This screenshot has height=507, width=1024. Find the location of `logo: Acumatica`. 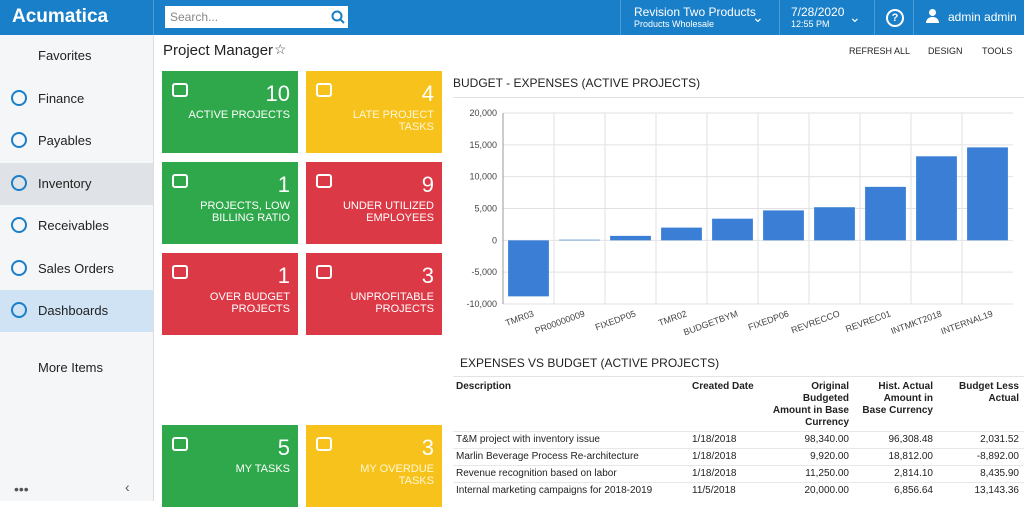

logo: Acumatica is located at coordinates (60, 16).